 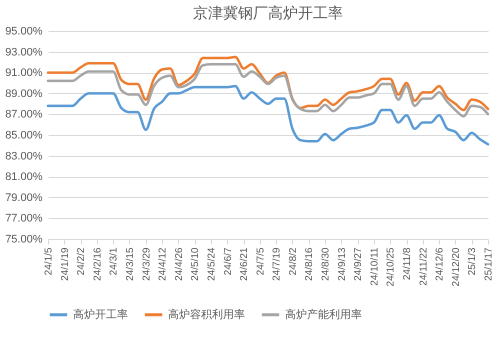 What do you see at coordinates (268, 13) in the screenshot?
I see `chart-title: 京津冀钢厂高炉开工率` at bounding box center [268, 13].